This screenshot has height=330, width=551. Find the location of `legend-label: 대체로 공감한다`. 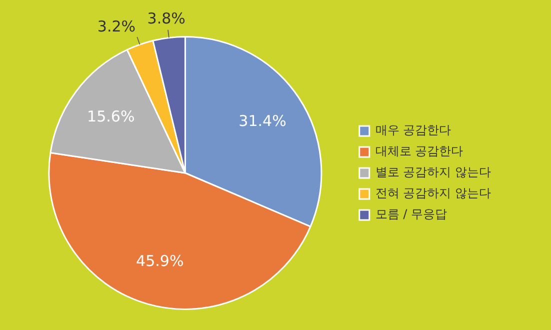

legend-label: 대체로 공감한다 is located at coordinates (419, 151).